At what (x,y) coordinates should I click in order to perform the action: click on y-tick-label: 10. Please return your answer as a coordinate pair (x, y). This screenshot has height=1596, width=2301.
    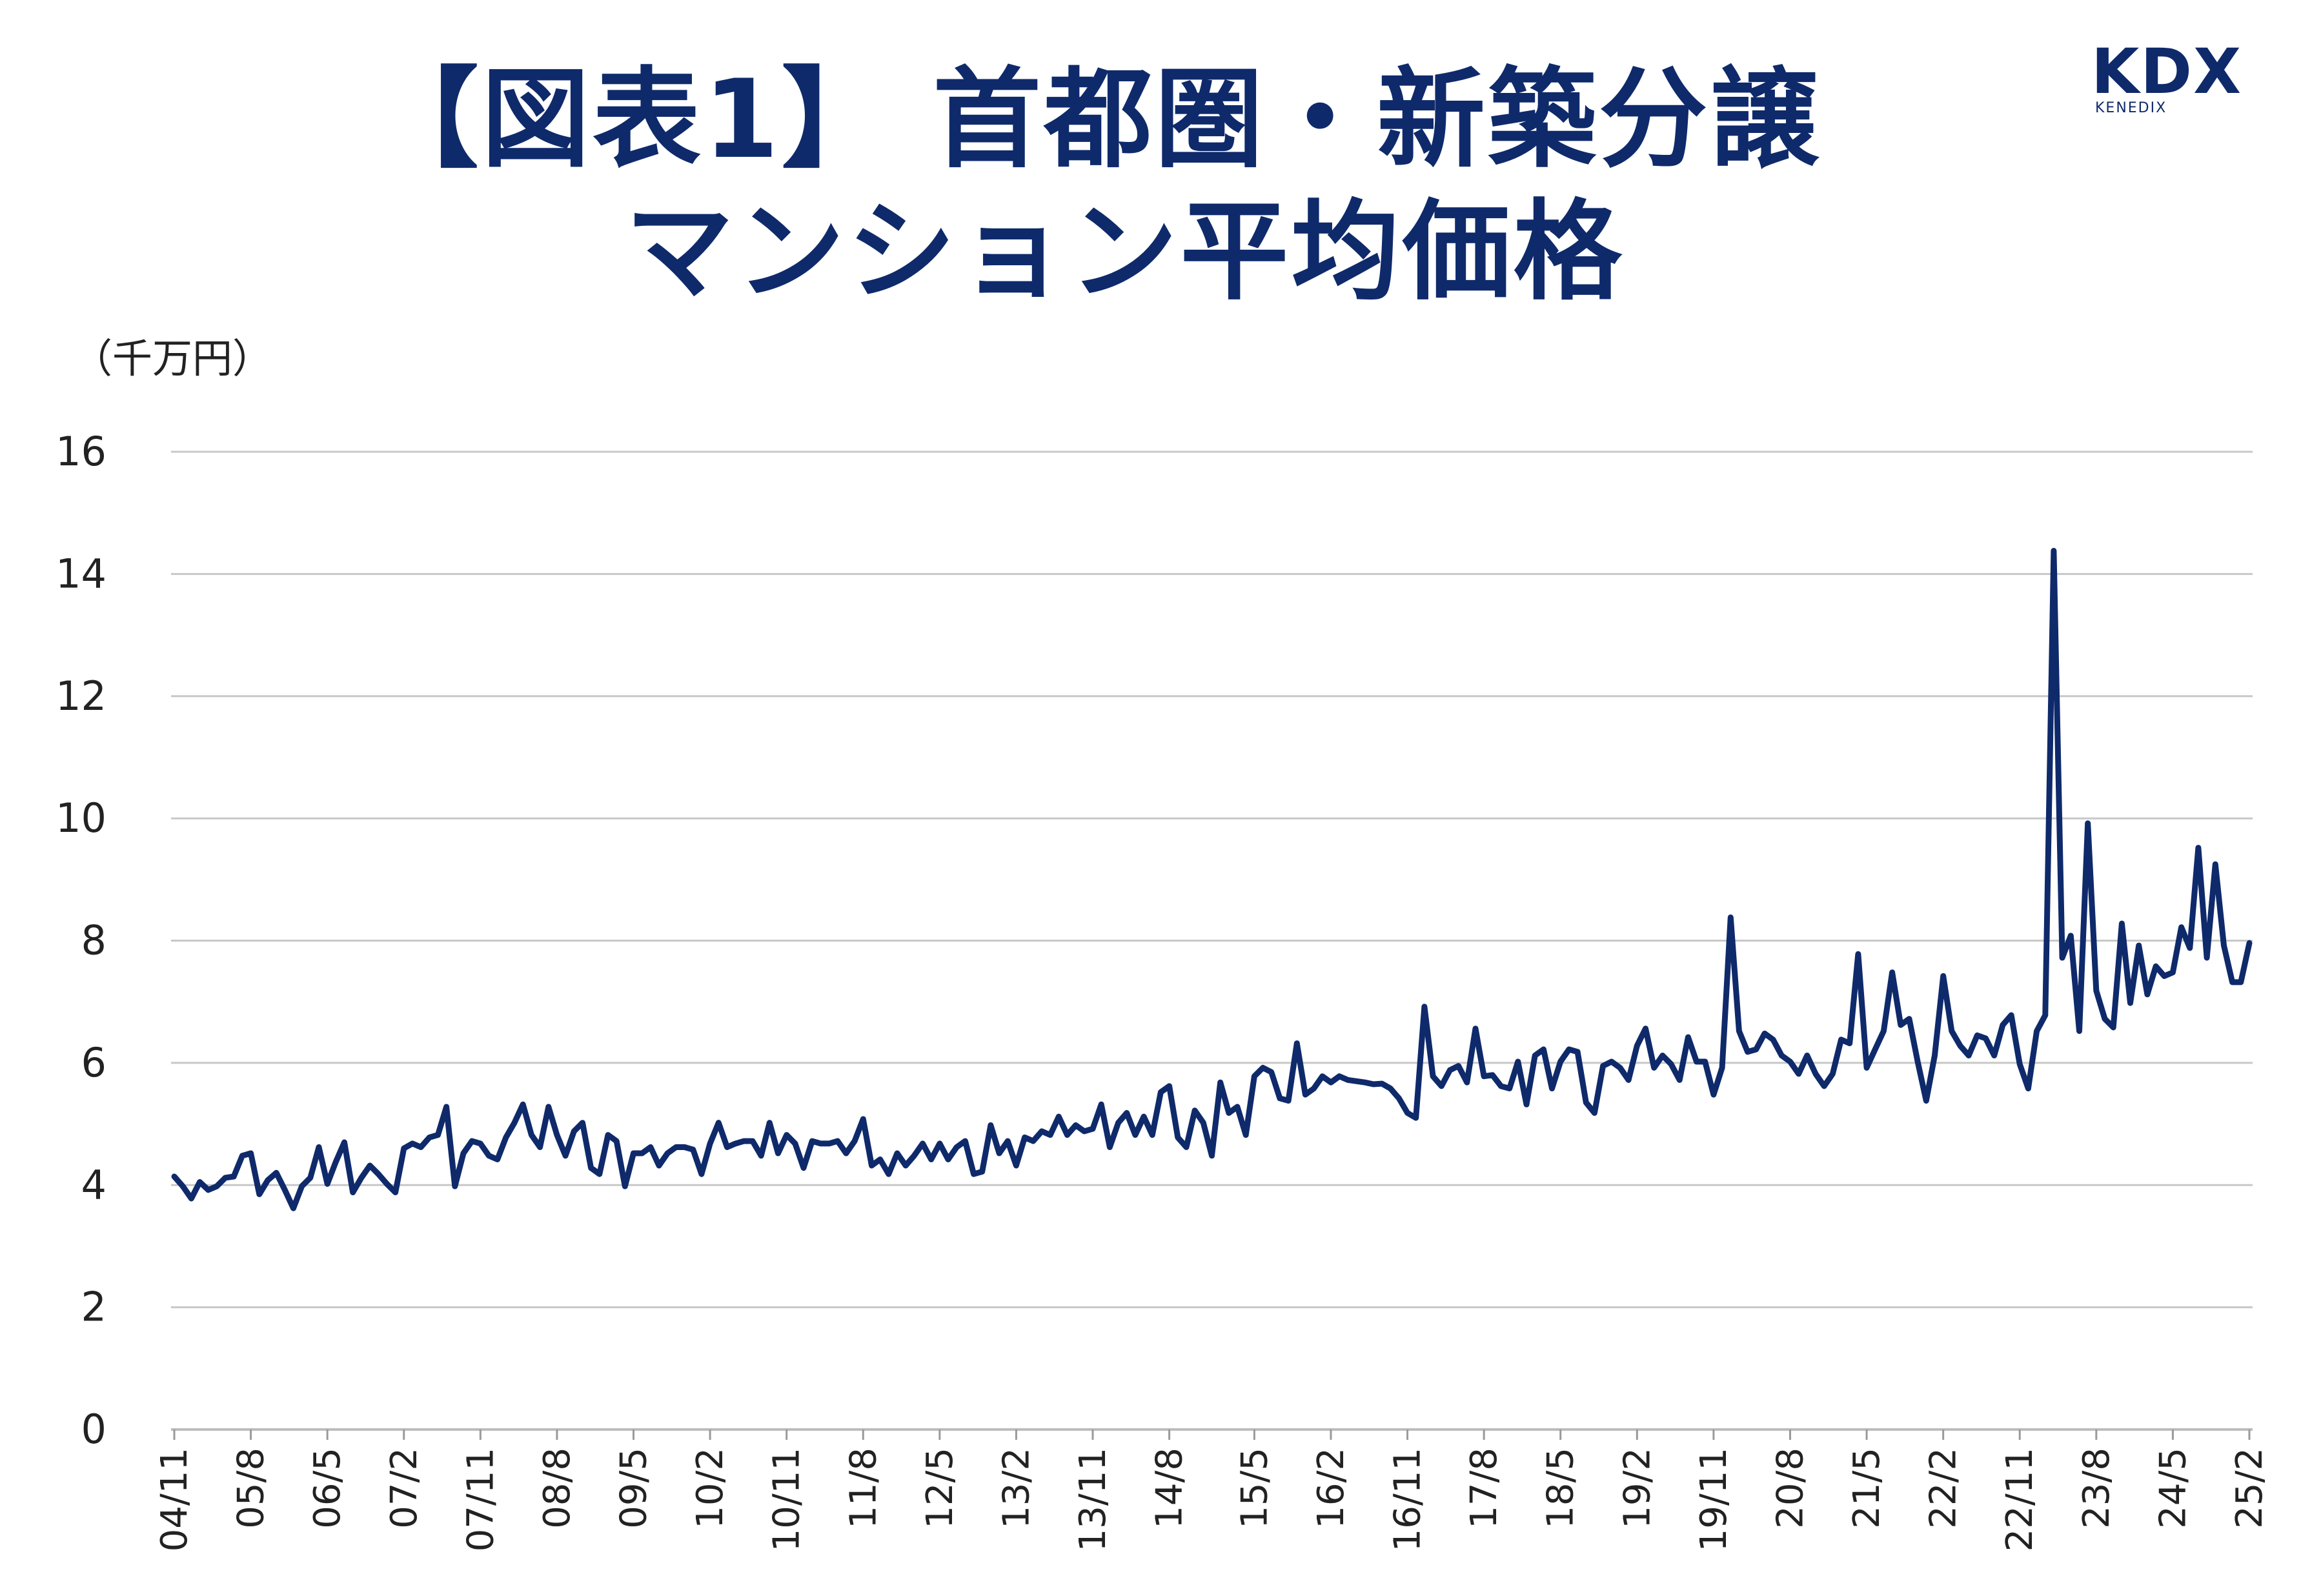
    Looking at the image, I should click on (81, 818).